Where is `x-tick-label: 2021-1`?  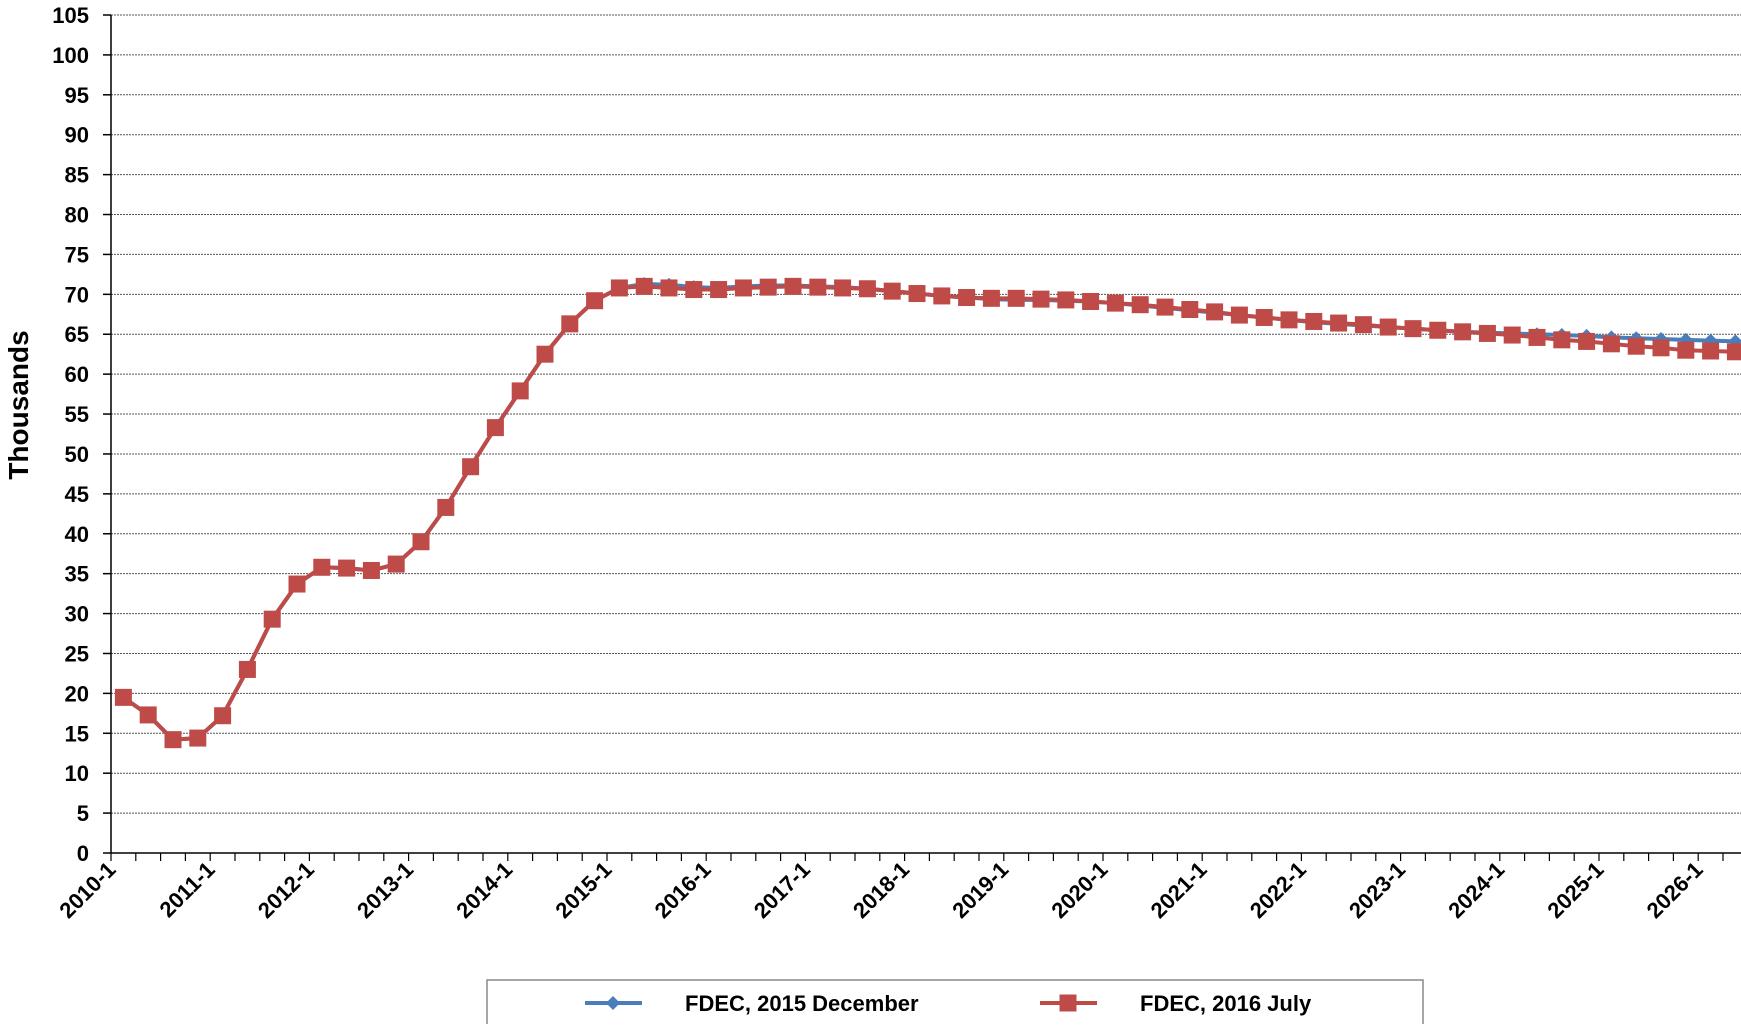 x-tick-label: 2021-1 is located at coordinates (1179, 890).